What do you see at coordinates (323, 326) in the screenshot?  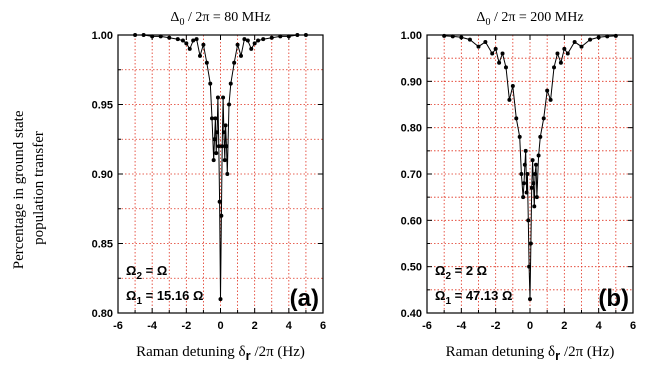 I see `x-tick-label: 6` at bounding box center [323, 326].